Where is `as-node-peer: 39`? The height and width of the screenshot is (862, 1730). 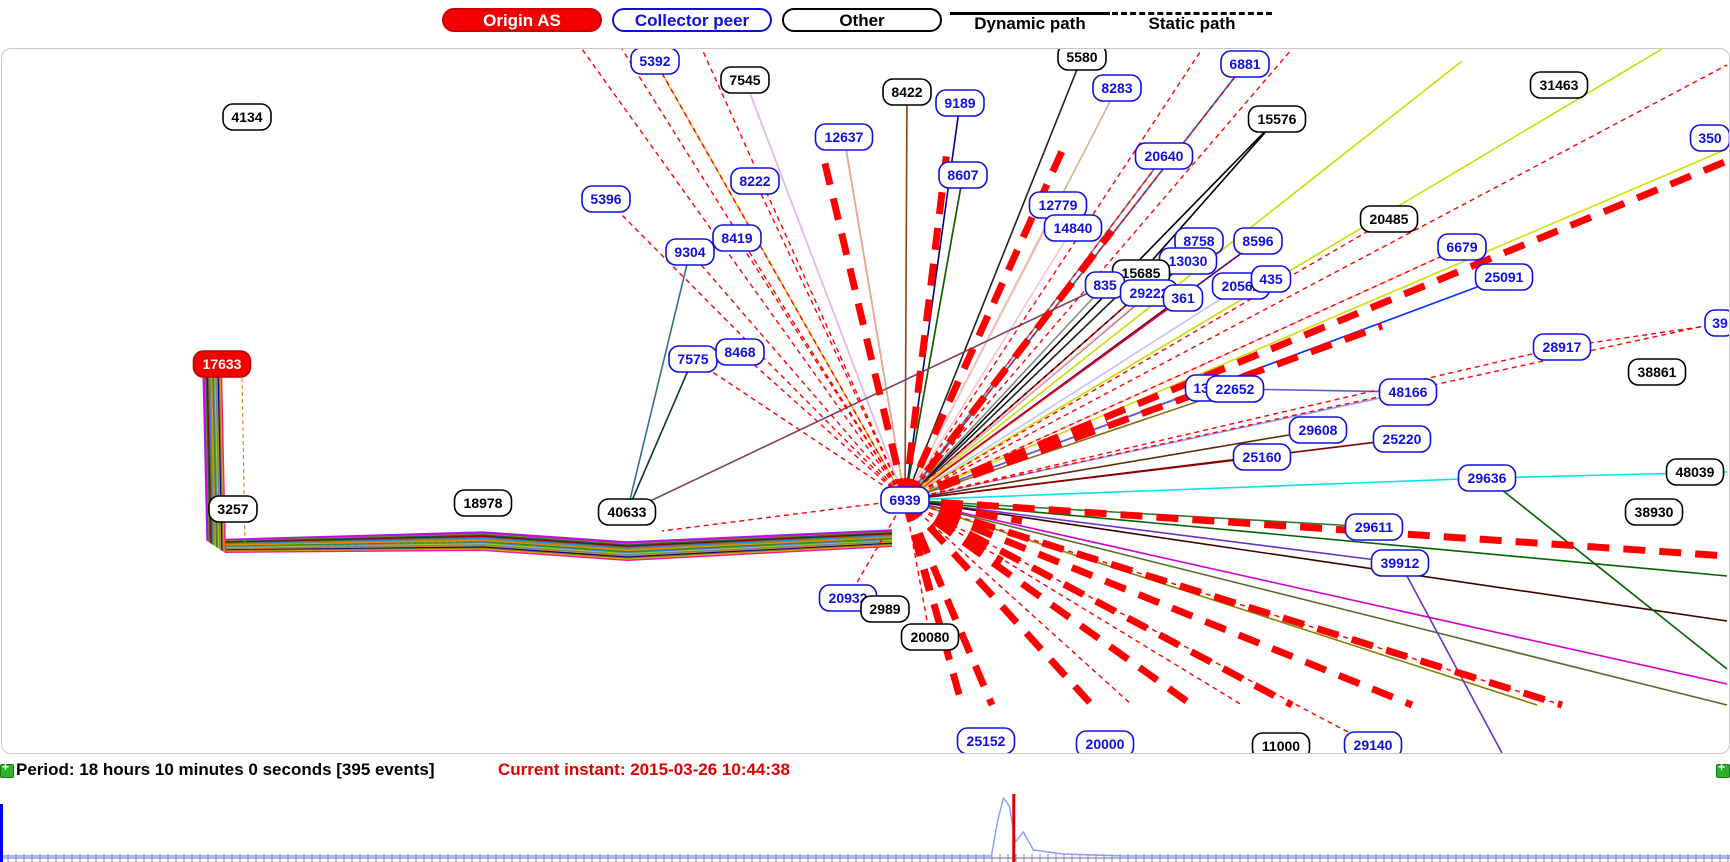
as-node-peer: 39 is located at coordinates (1716, 323).